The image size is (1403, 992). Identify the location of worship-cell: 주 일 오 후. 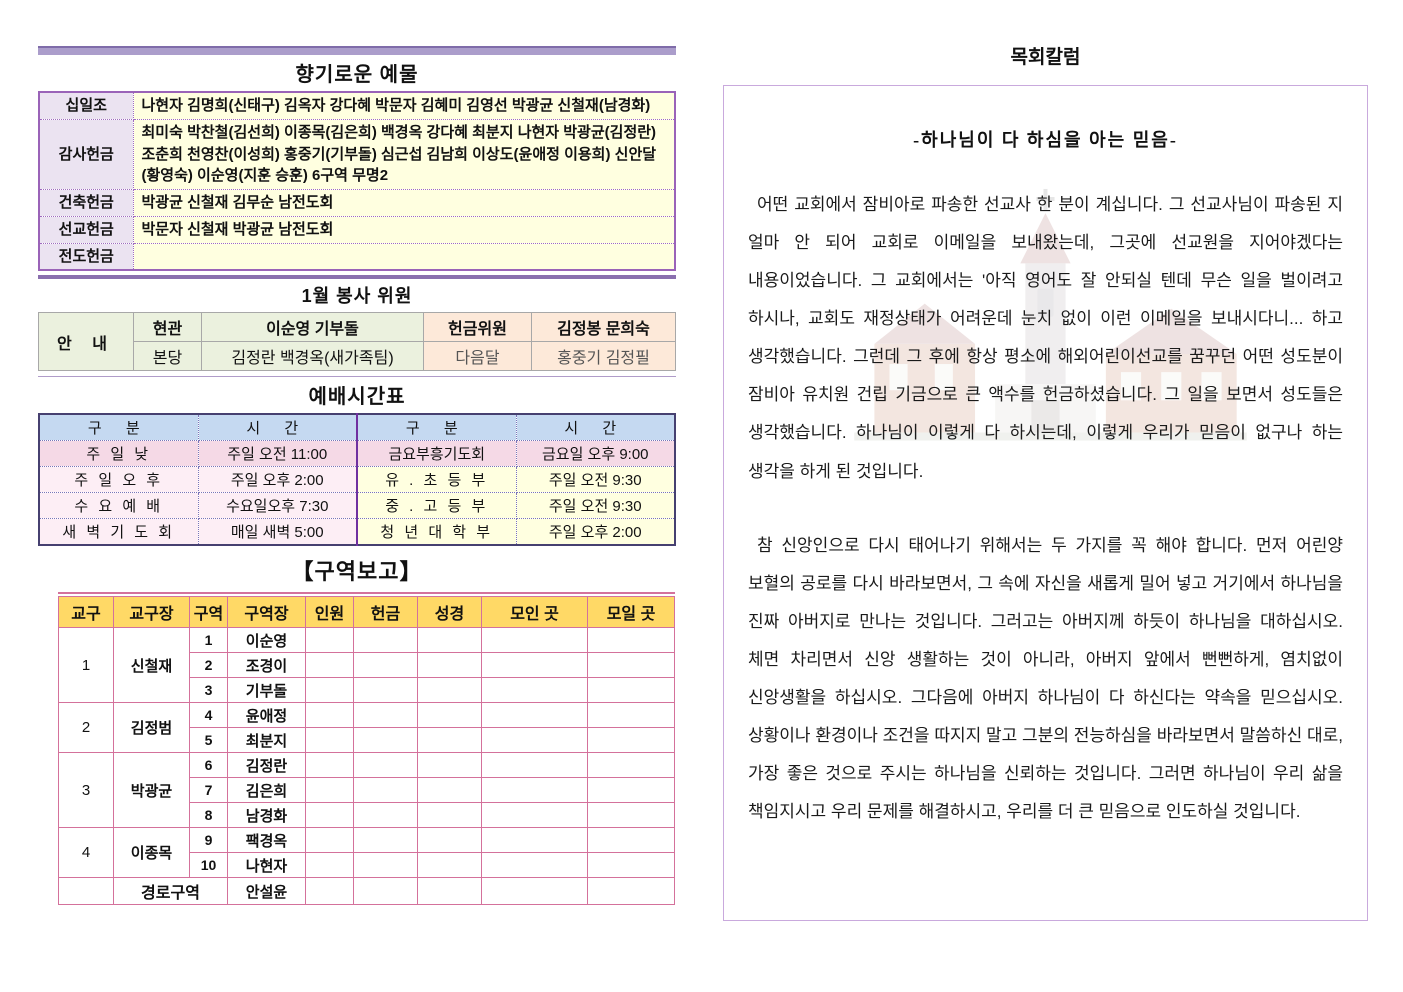
(118, 480).